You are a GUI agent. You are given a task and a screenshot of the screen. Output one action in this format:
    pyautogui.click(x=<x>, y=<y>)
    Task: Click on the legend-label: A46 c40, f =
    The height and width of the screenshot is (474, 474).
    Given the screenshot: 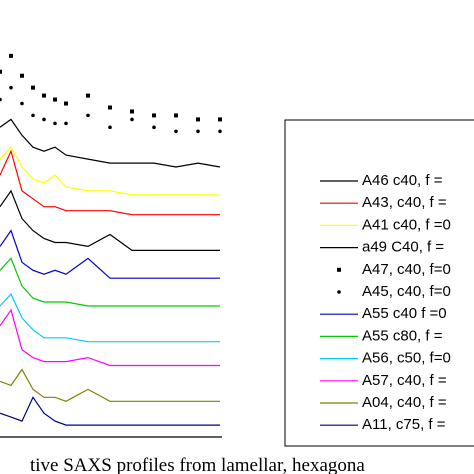 What is the action you would take?
    pyautogui.click(x=402, y=180)
    